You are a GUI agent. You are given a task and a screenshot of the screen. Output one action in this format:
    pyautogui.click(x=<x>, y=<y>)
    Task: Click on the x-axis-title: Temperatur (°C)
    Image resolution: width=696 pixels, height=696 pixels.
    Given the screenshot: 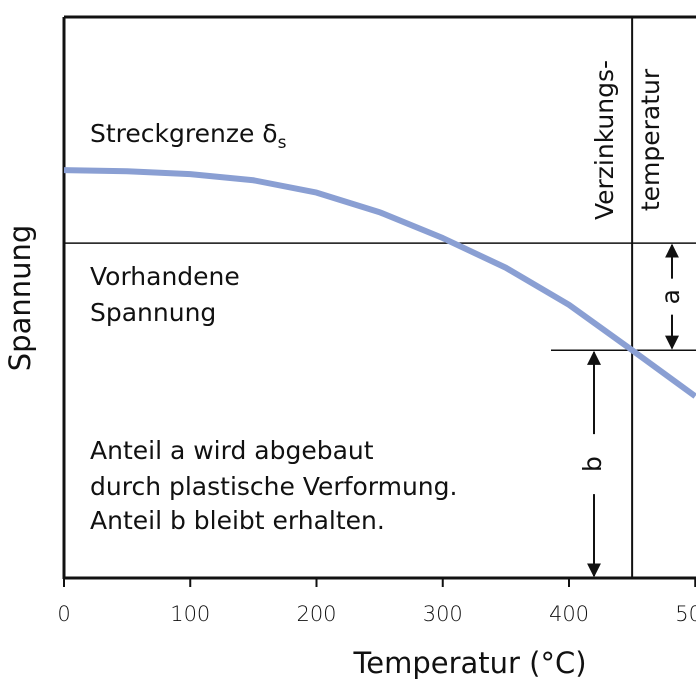 What is the action you would take?
    pyautogui.click(x=469, y=663)
    